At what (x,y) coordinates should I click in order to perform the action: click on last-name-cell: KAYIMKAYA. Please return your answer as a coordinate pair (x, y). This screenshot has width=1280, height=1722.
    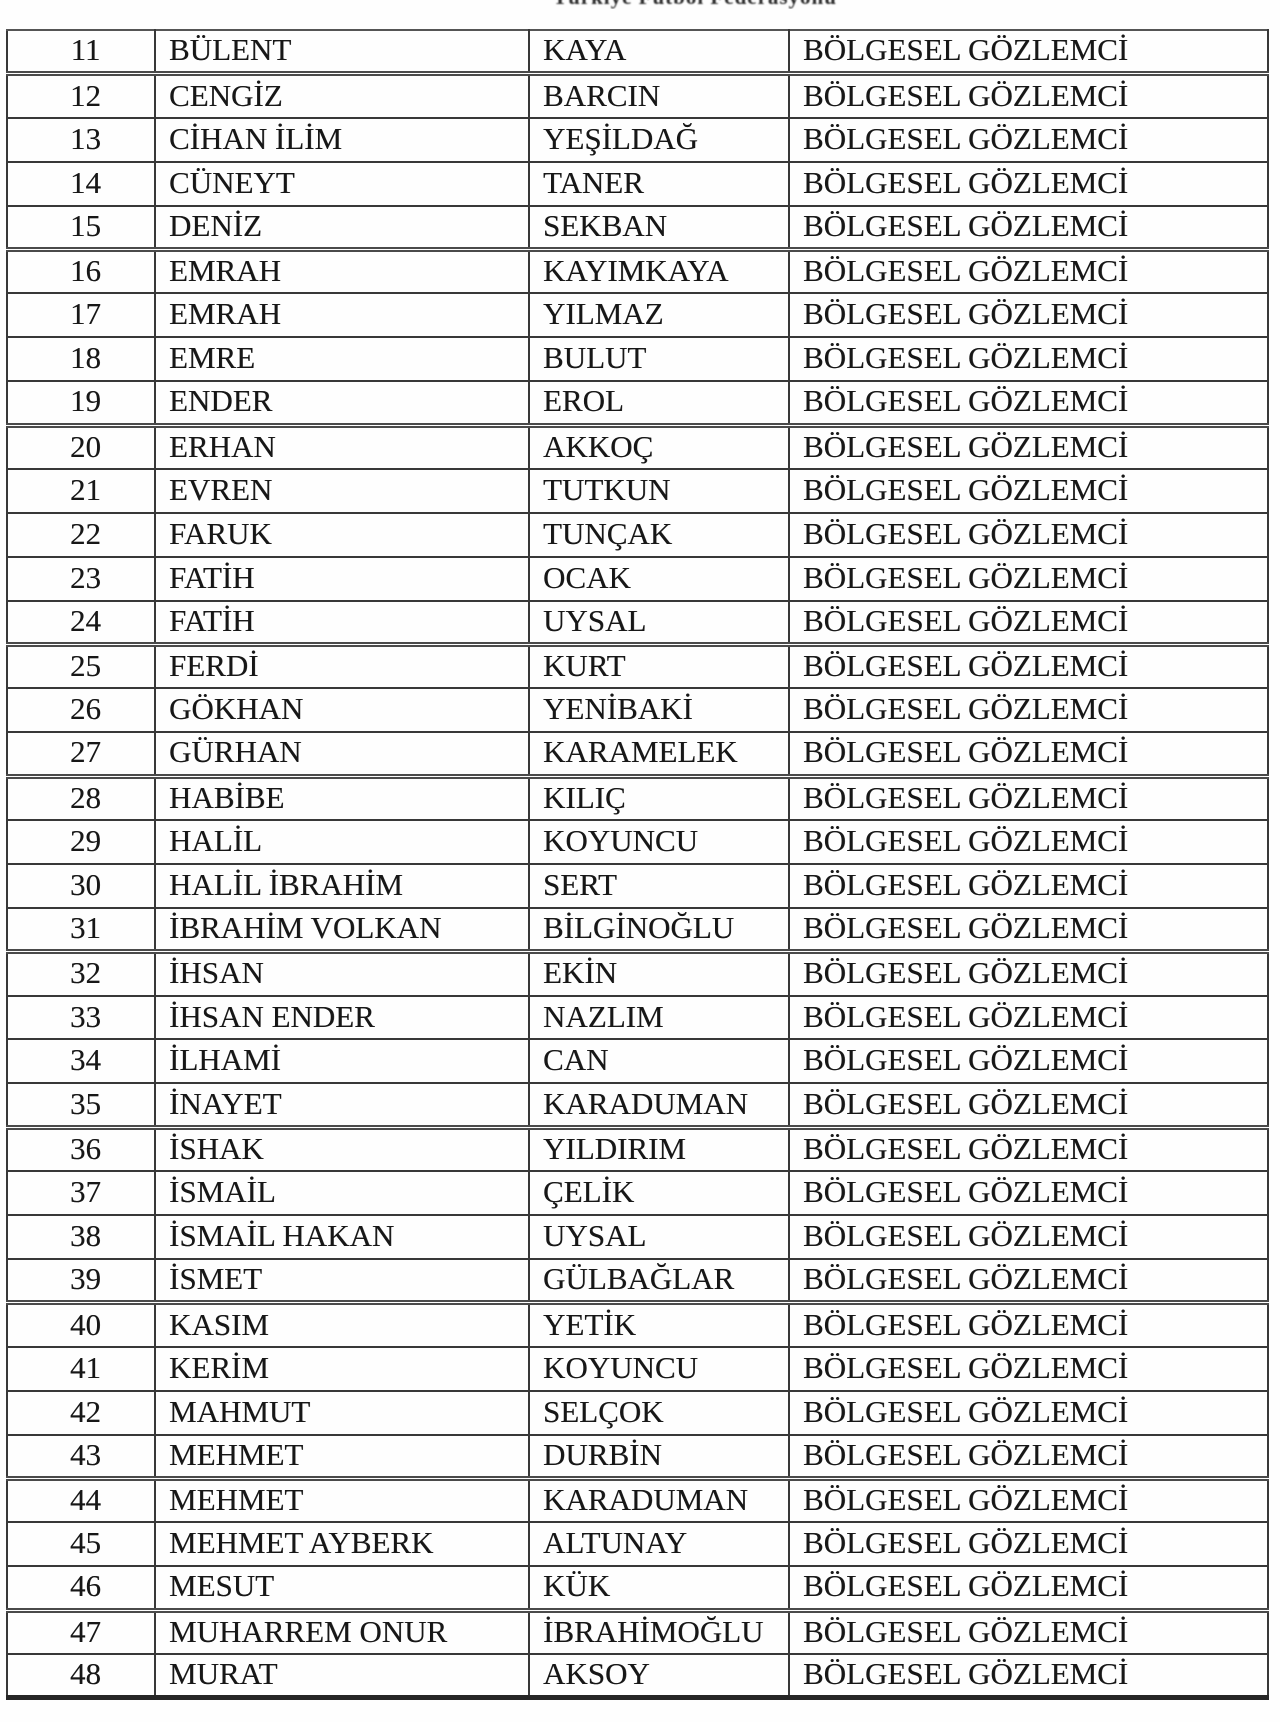
    Looking at the image, I should click on (659, 270).